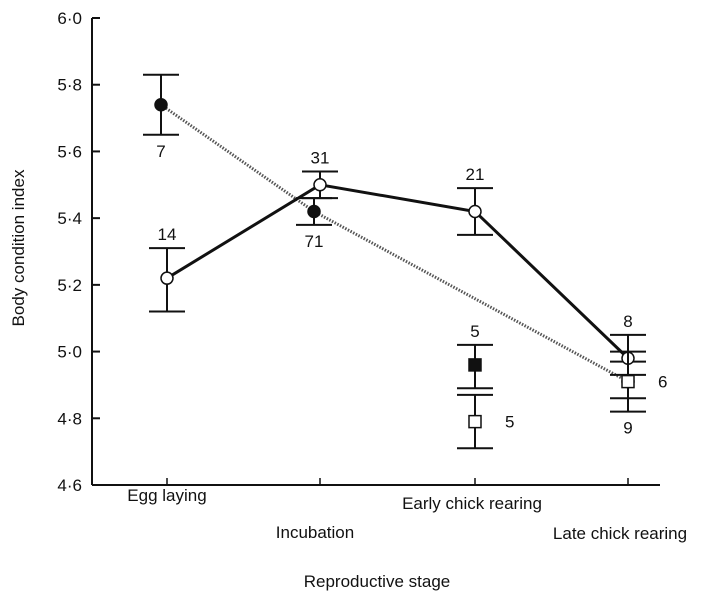 Image resolution: width=703 pixels, height=595 pixels. What do you see at coordinates (472, 503) in the screenshot?
I see `x-category-label: Early chick rearing` at bounding box center [472, 503].